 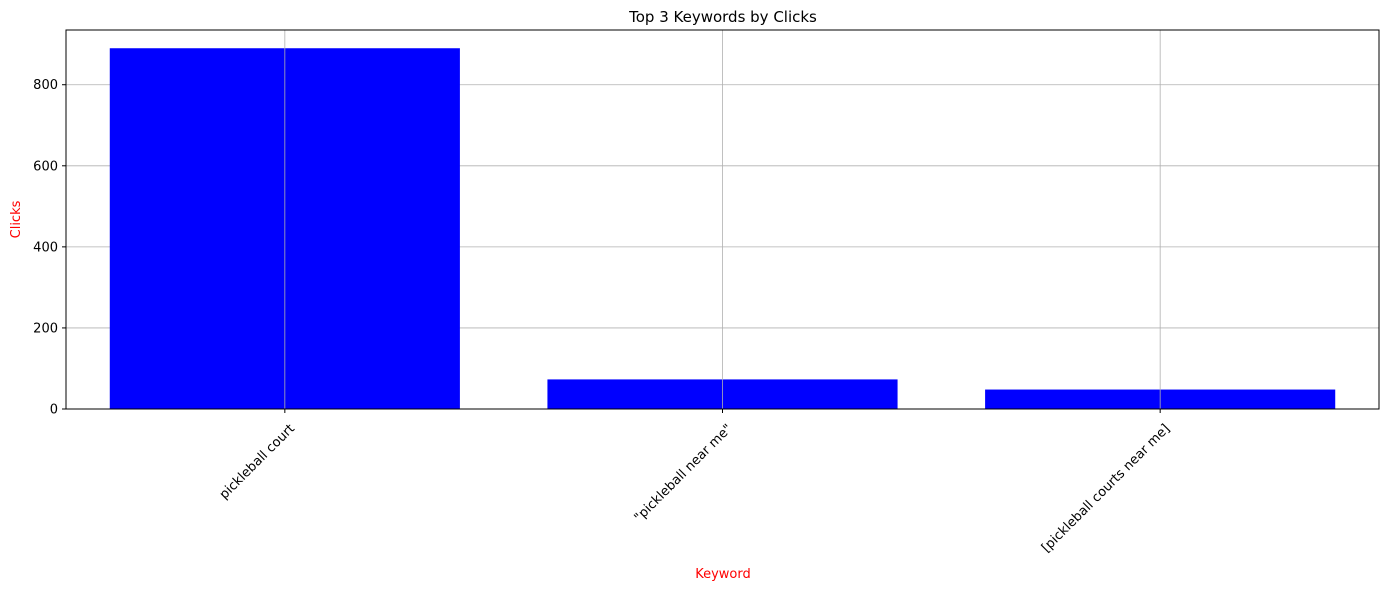 What do you see at coordinates (45, 166) in the screenshot?
I see `y-tick-label: 600` at bounding box center [45, 166].